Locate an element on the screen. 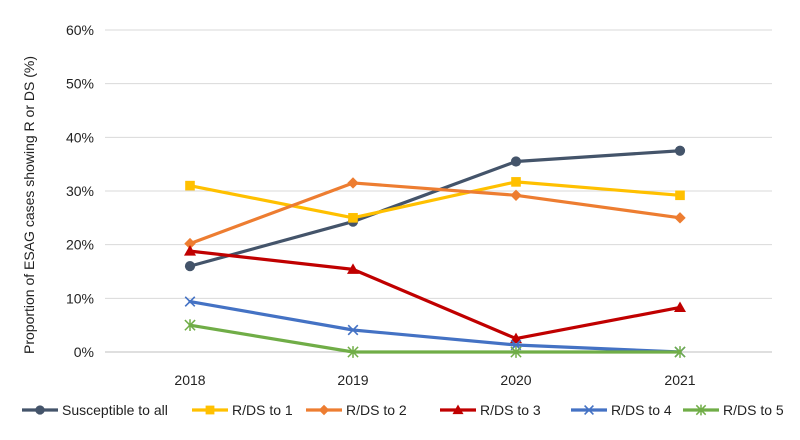 The image size is (800, 440). legend-label: R/DS to 2 is located at coordinates (376, 410).